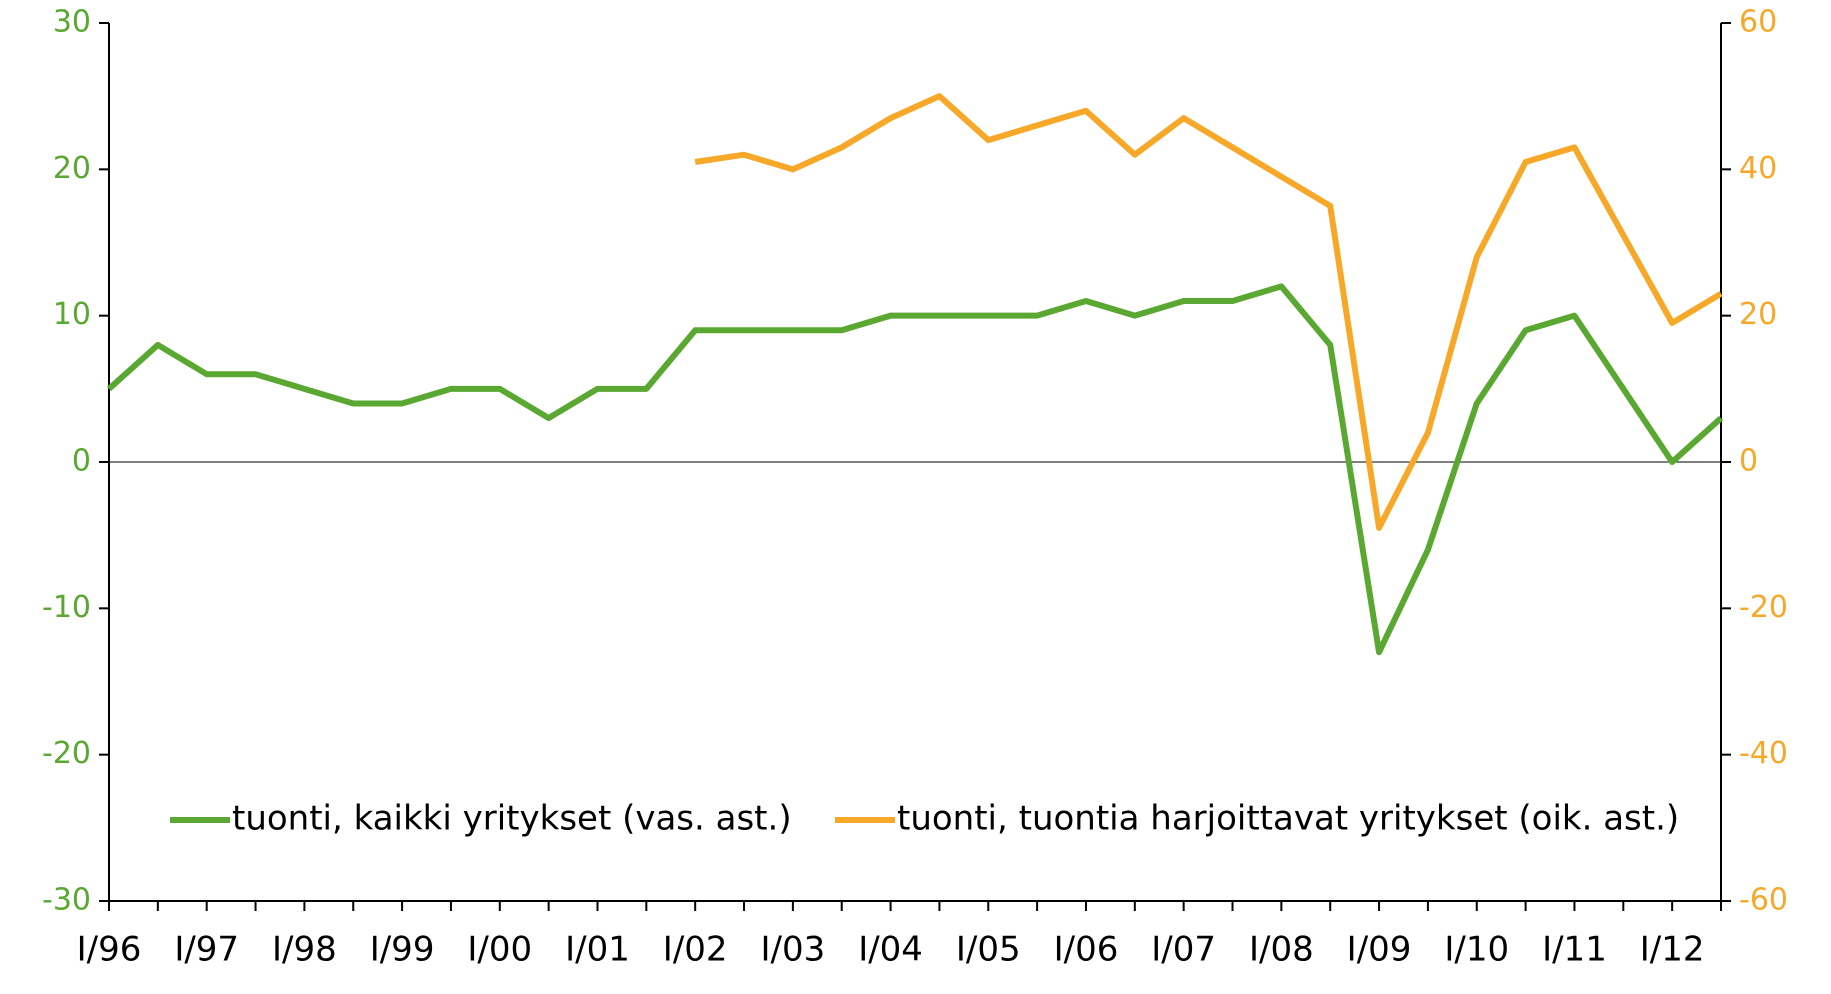  Describe the element at coordinates (1763, 607) in the screenshot. I see `y2-tick-label: -20` at that location.